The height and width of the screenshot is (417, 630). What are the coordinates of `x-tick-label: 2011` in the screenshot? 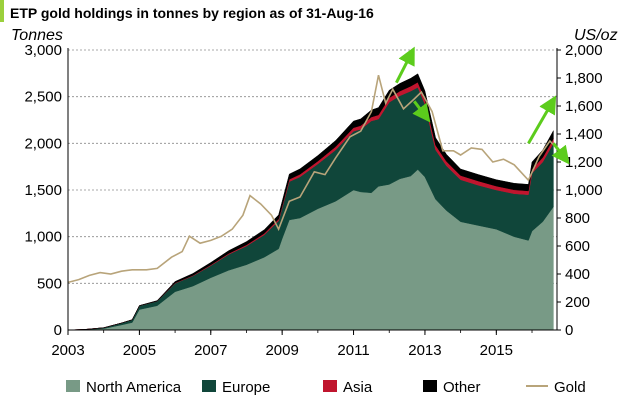 It's located at (353, 350).